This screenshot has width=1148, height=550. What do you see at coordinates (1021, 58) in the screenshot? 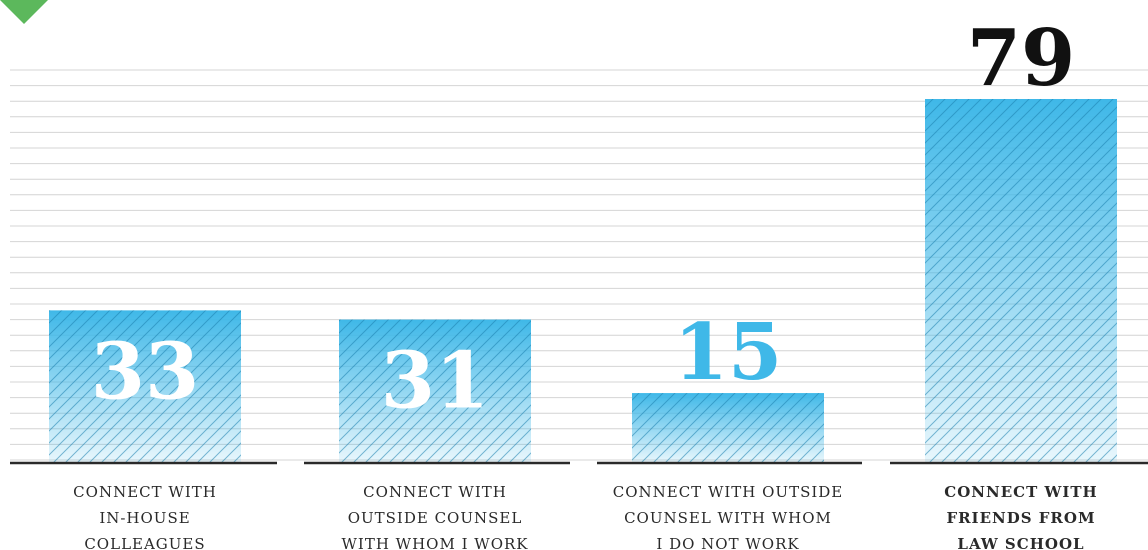
I see `value-label-4: 79` at bounding box center [1021, 58].